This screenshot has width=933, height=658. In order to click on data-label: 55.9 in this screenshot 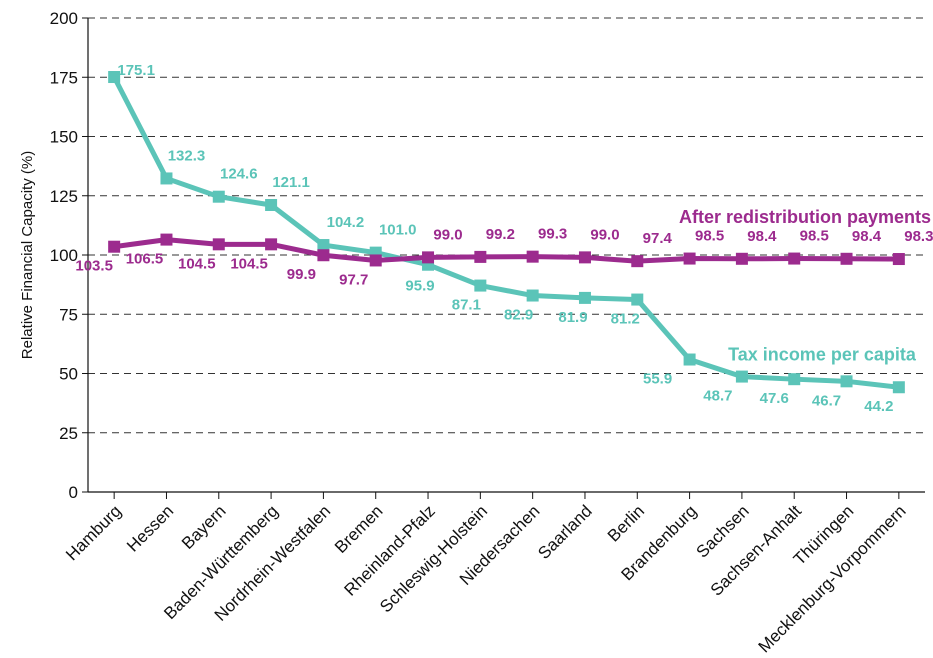, I will do `click(657, 379)`.